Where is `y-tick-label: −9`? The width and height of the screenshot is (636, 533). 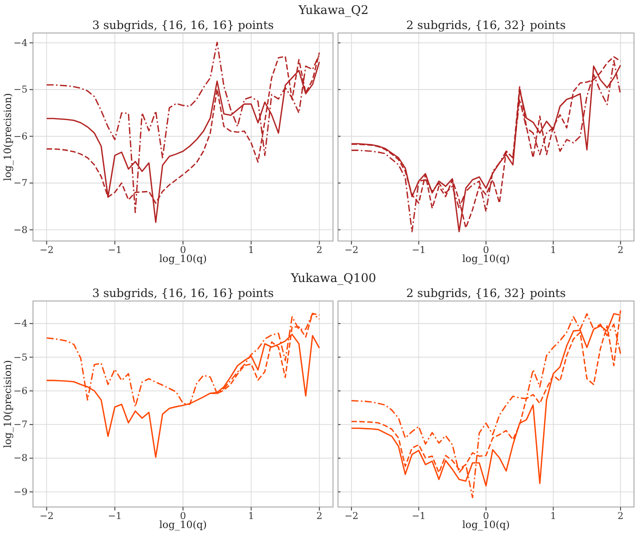 y-tick-label: −9 is located at coordinates (20, 492).